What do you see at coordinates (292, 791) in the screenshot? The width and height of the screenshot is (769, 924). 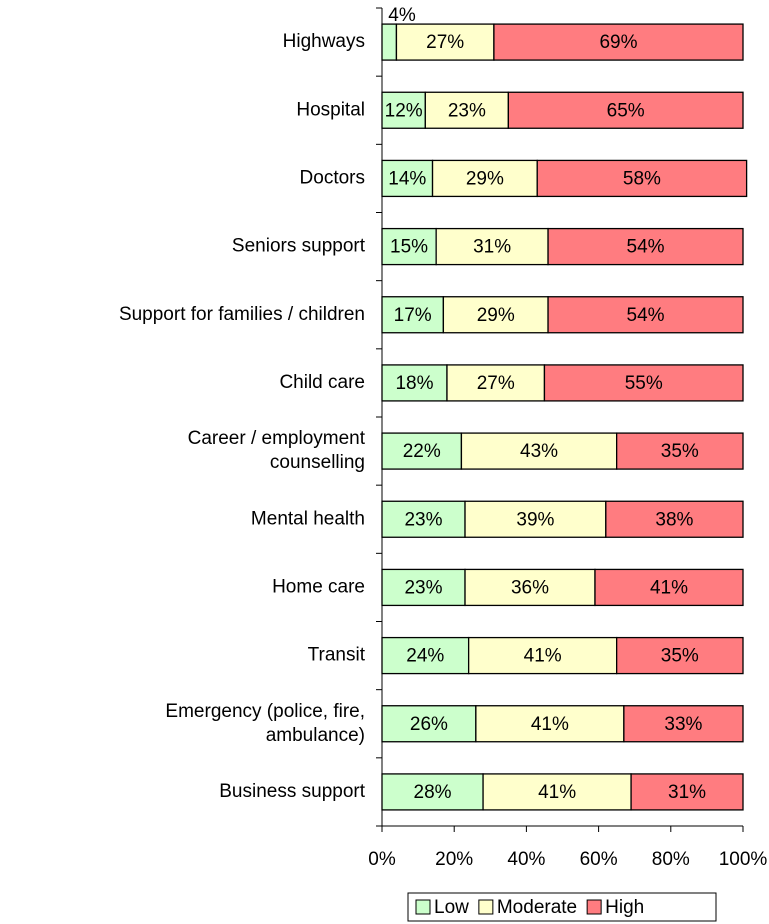 I see `y-tick-label: Business support` at bounding box center [292, 791].